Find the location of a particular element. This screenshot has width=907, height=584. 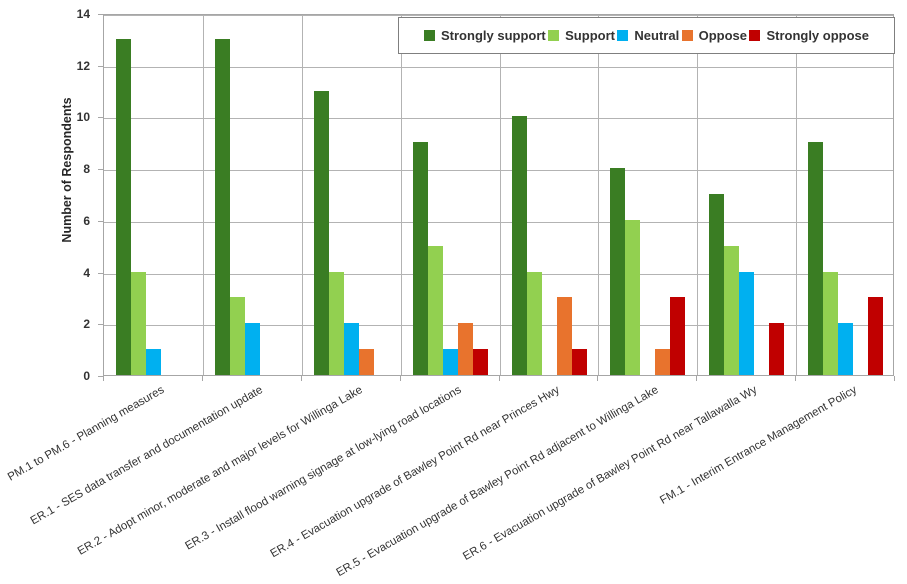

legend-item: Strongly oppose is located at coordinates (809, 35).